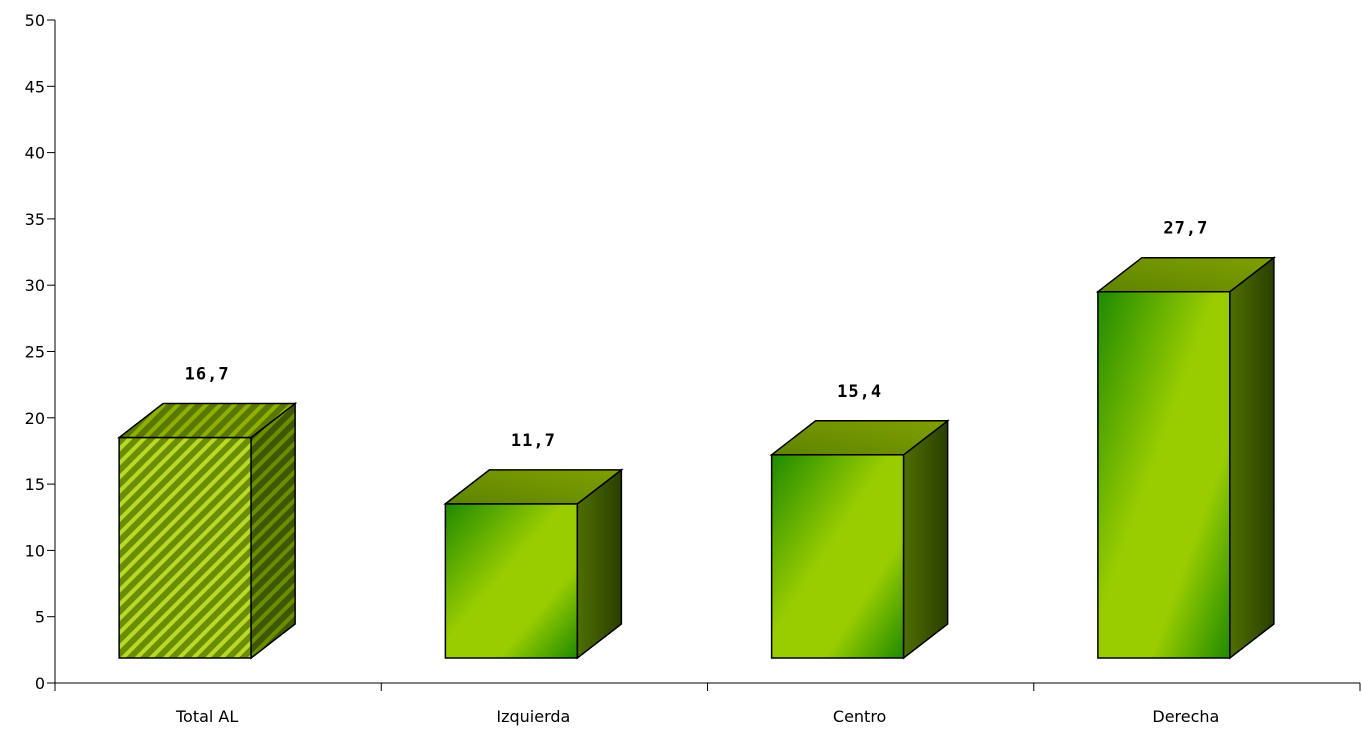 The image size is (1362, 733). What do you see at coordinates (859, 392) in the screenshot?
I see `data-label: 15,4` at bounding box center [859, 392].